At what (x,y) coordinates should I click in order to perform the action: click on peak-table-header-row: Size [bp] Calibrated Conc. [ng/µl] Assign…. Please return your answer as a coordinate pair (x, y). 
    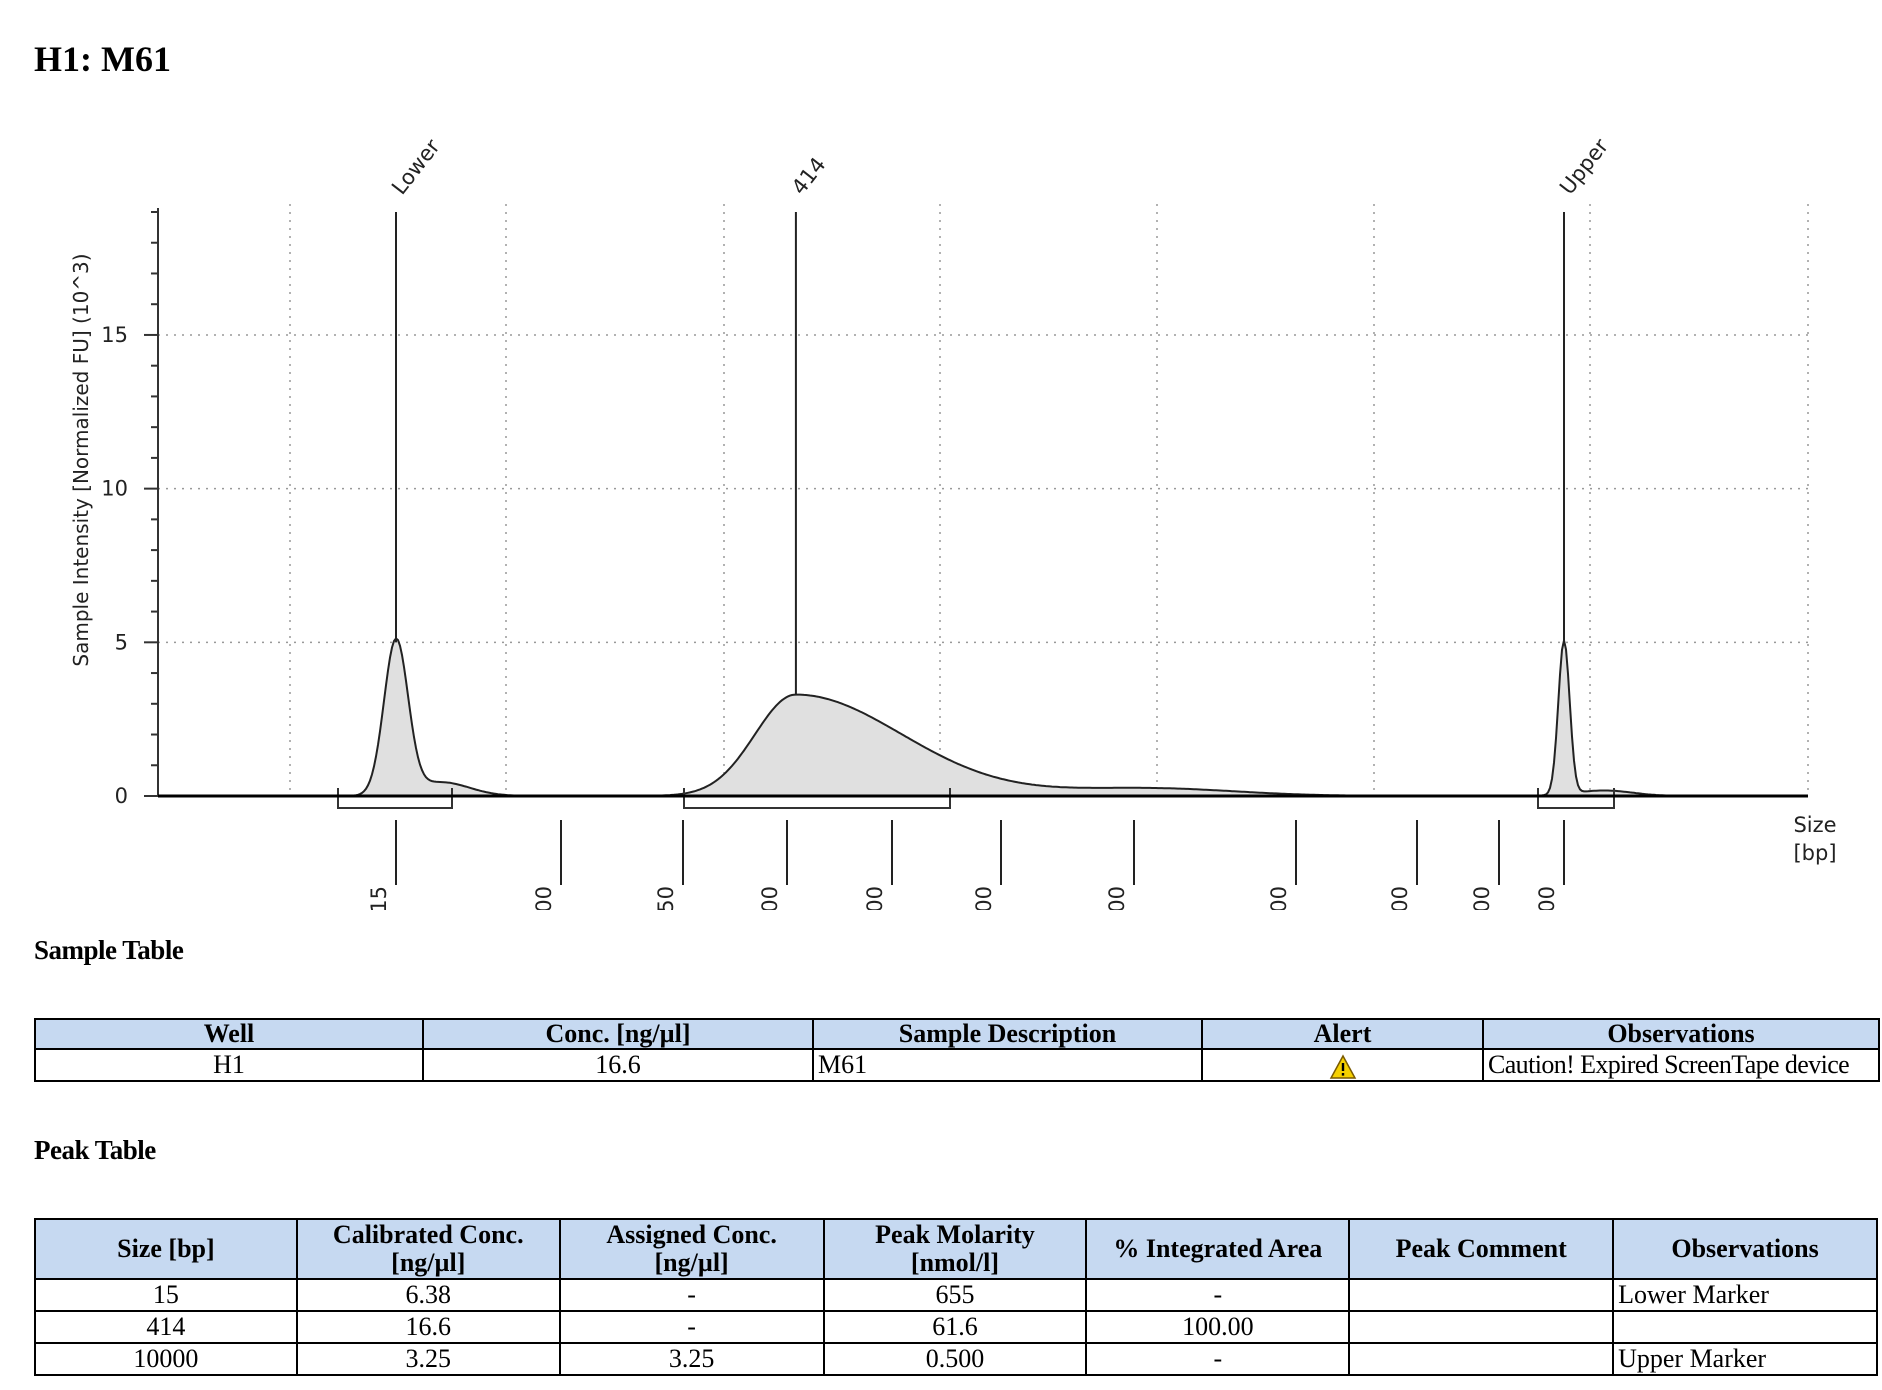
    Looking at the image, I should click on (956, 1249).